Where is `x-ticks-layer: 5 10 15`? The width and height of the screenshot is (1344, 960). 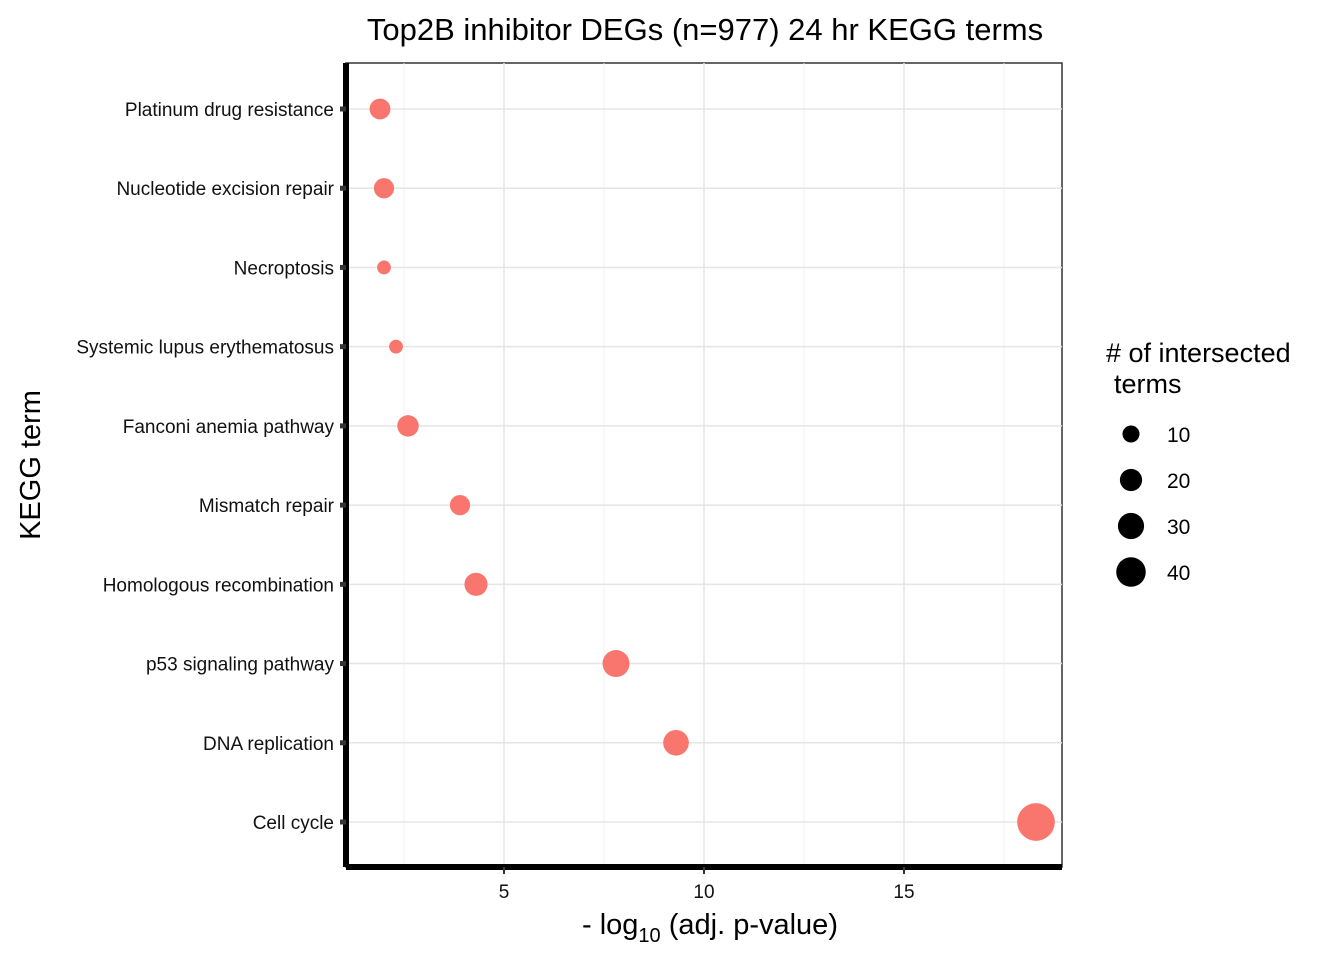
x-ticks-layer: 5 10 15 is located at coordinates (707, 885).